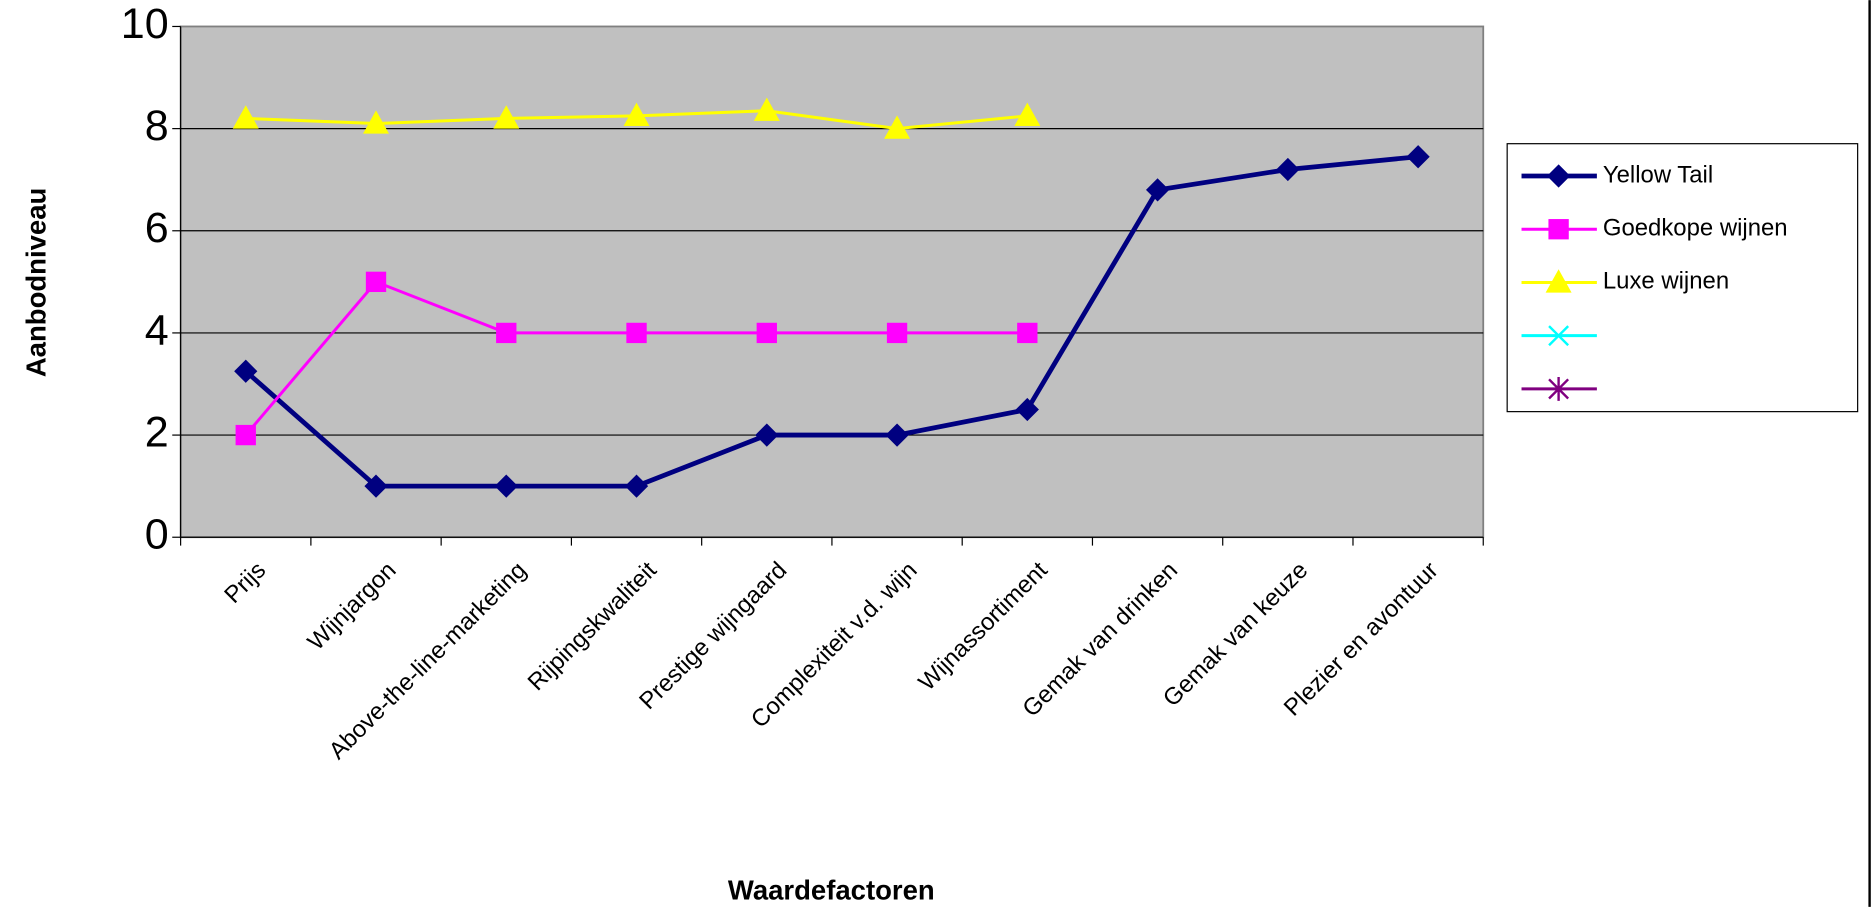  What do you see at coordinates (1666, 281) in the screenshot?
I see `legend-label: Luxe wijnen` at bounding box center [1666, 281].